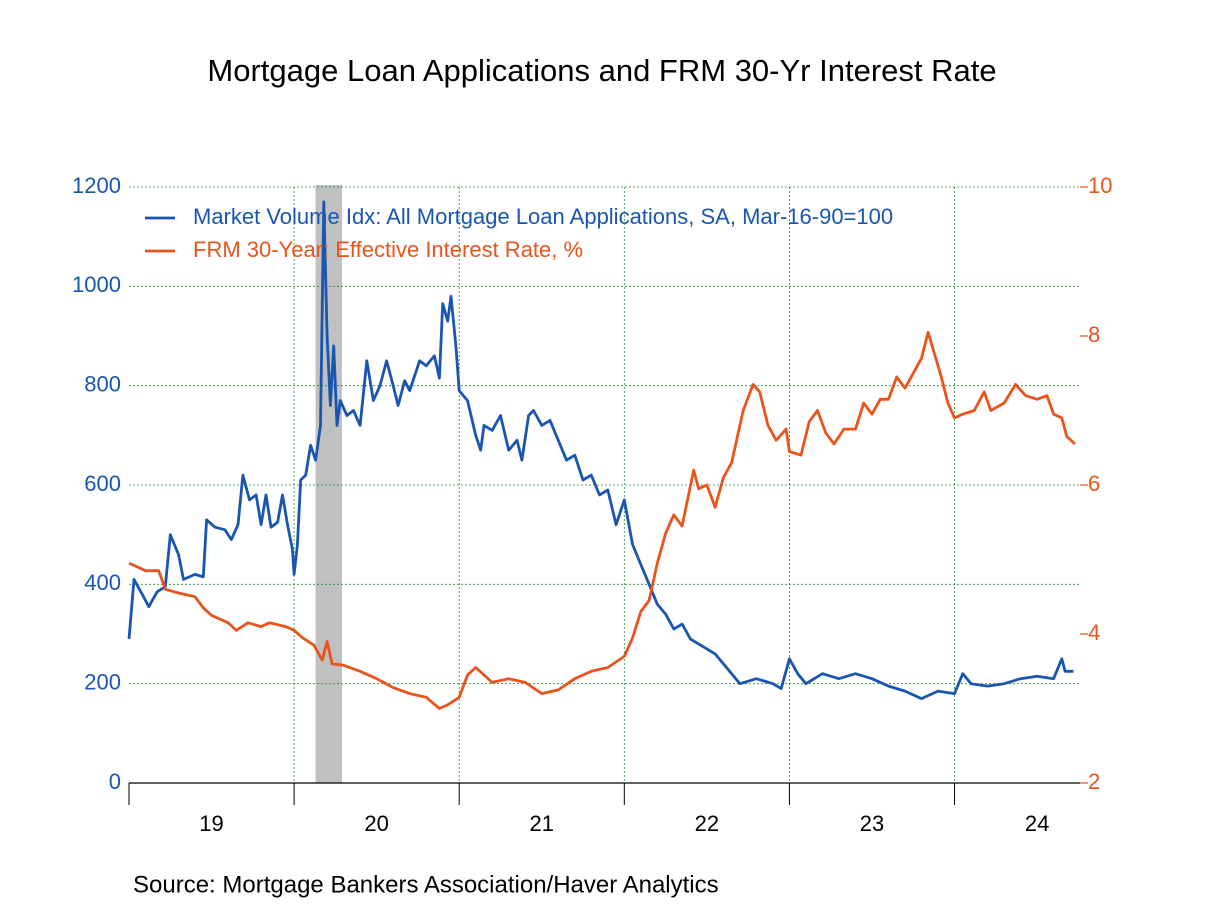 The image size is (1208, 906). Describe the element at coordinates (1094, 781) in the screenshot. I see `y2-tick-label: 2` at that location.